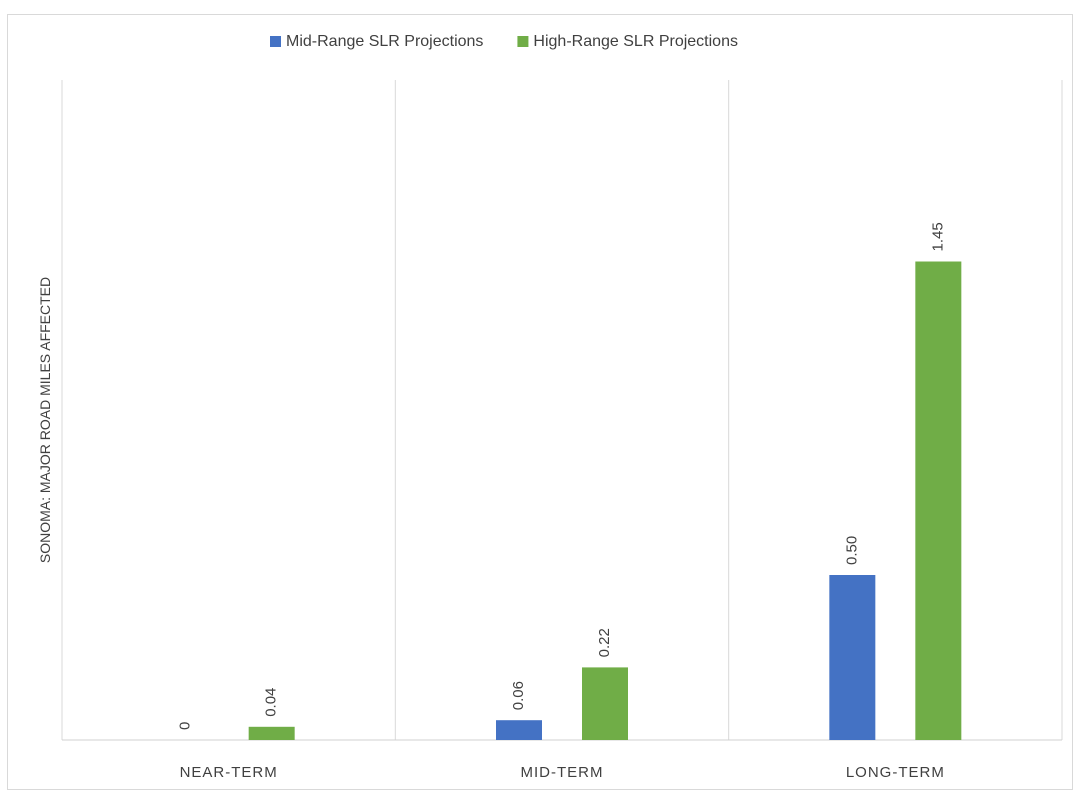 This screenshot has height=793, width=1078. Describe the element at coordinates (185, 726) in the screenshot. I see `data-label-mid-near-term: 0` at that location.